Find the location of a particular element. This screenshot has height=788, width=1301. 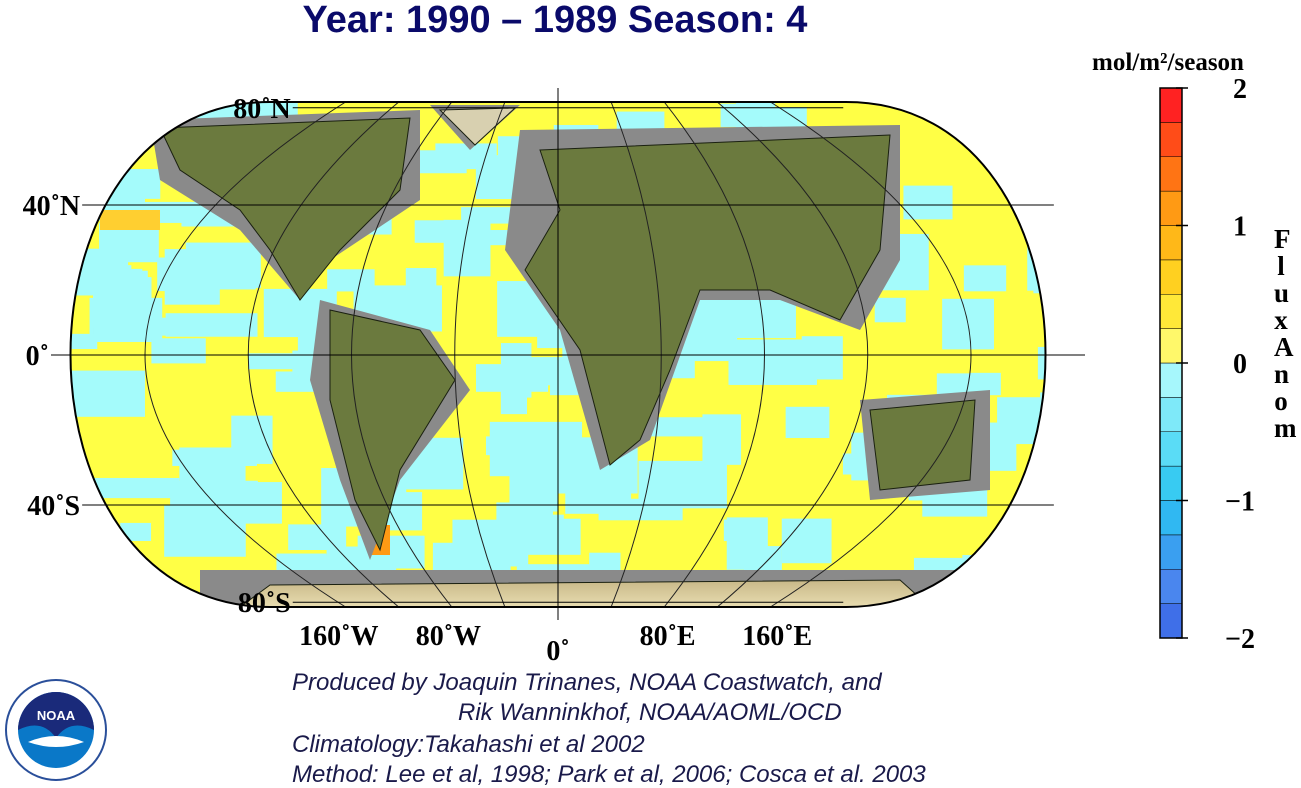

colorbar-units: mol/m²/season is located at coordinates (1168, 62).